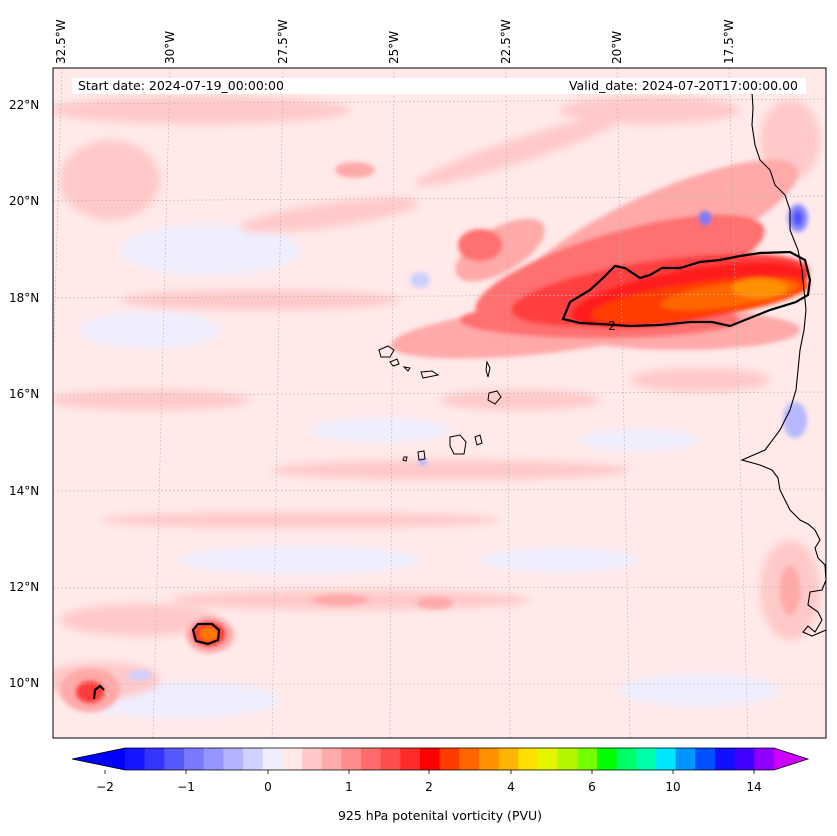  I want to click on colorbar-tick-label: 0, so click(268, 787).